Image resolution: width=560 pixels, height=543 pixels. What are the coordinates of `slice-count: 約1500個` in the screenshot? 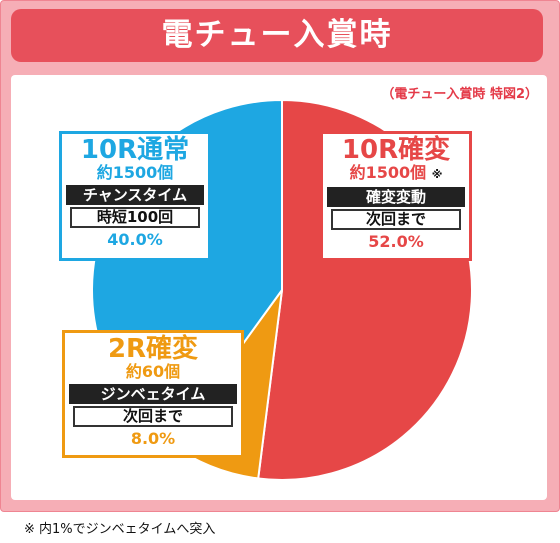 It's located at (135, 172).